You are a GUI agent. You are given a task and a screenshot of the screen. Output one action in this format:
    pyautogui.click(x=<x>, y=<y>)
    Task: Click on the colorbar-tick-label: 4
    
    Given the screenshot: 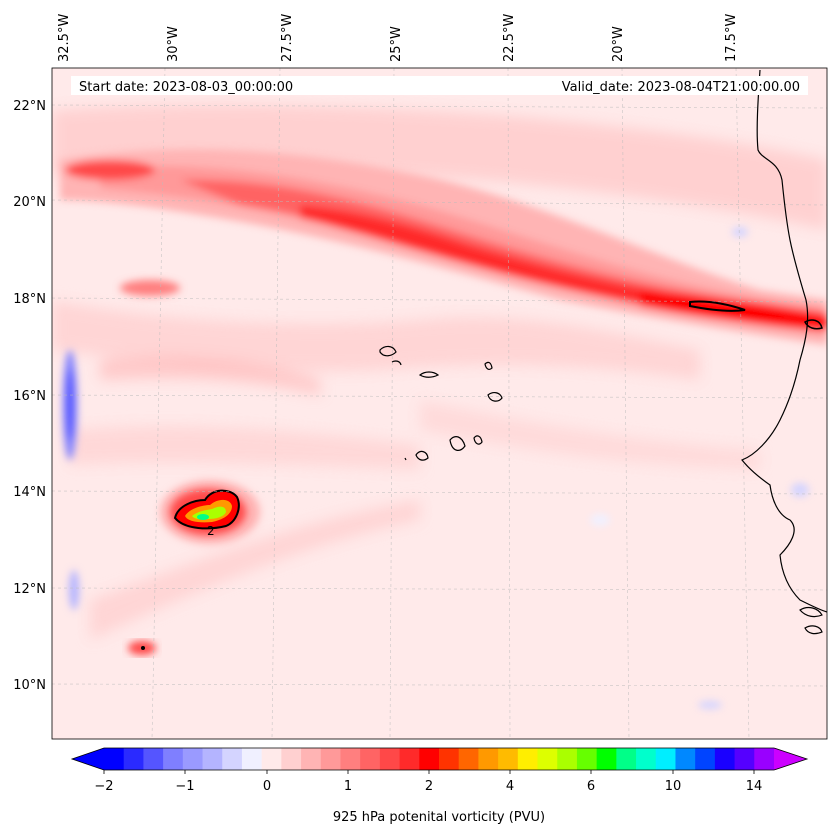 What is the action you would take?
    pyautogui.click(x=510, y=786)
    